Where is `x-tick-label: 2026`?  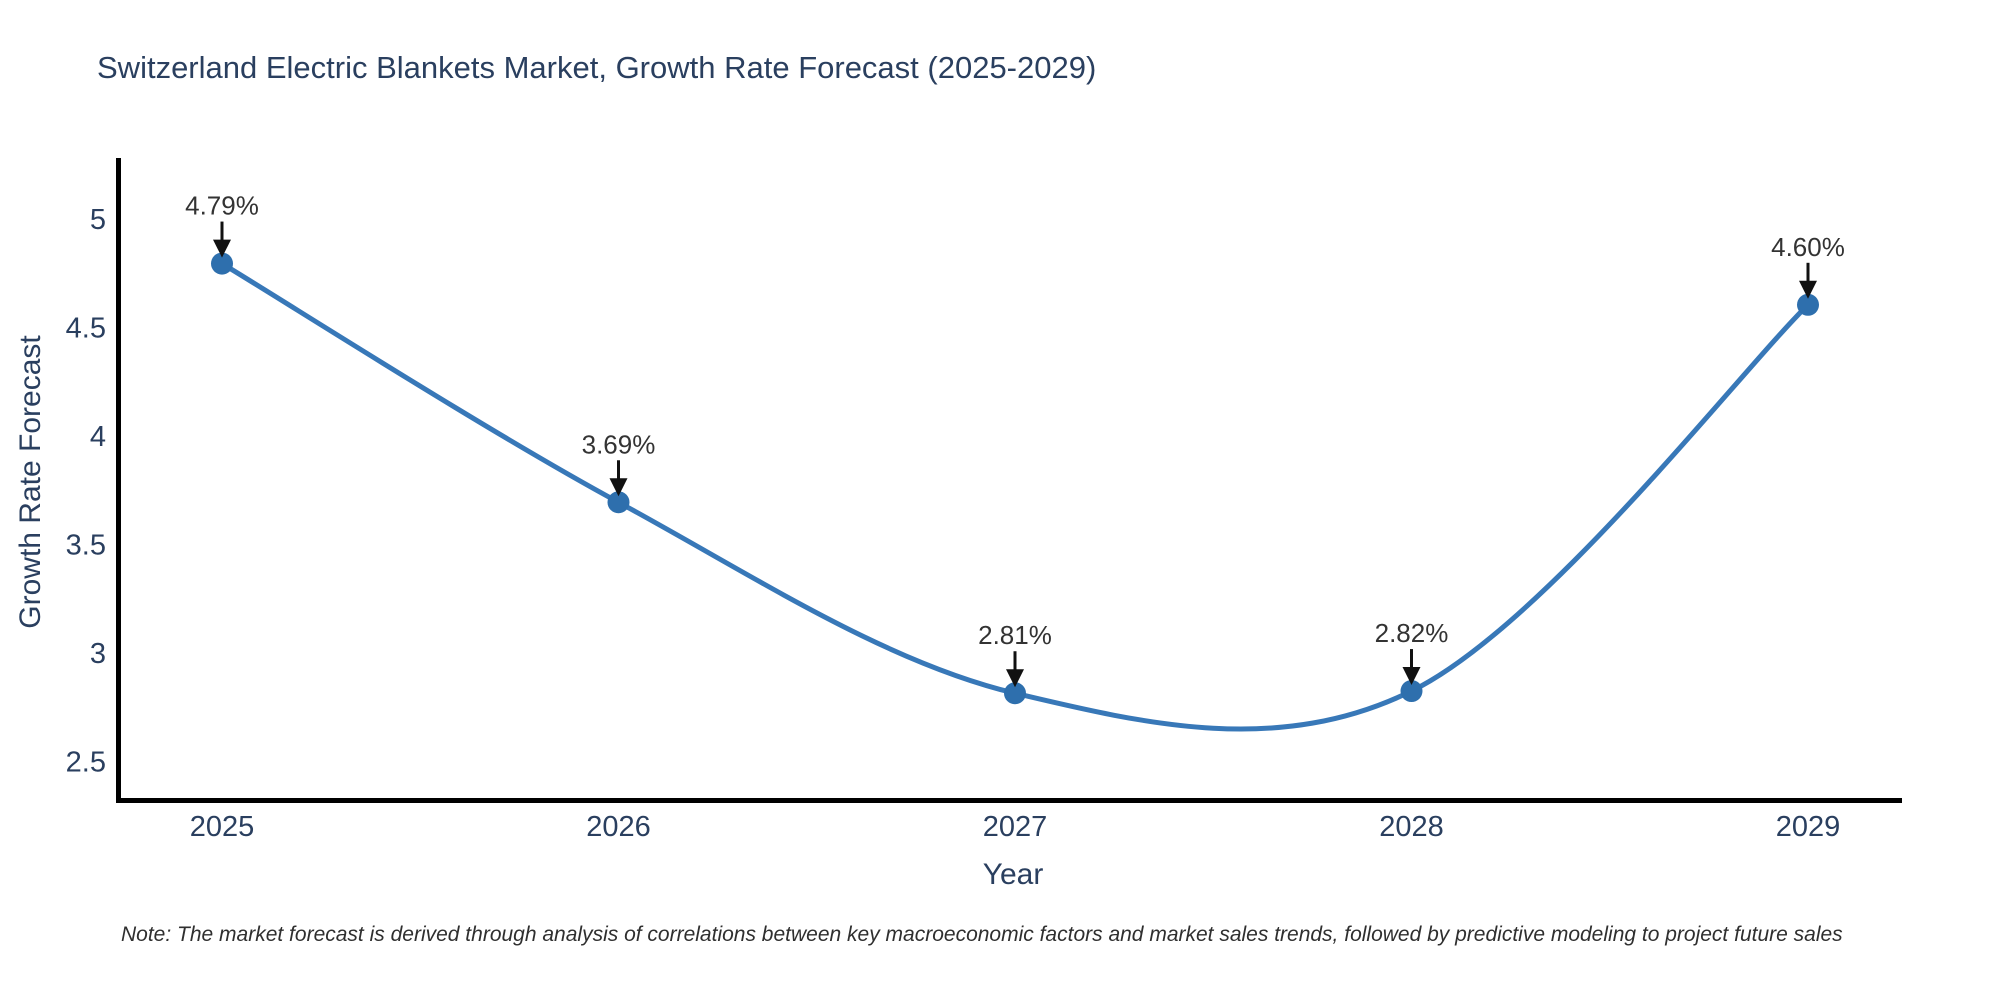
x-tick-label: 2026 is located at coordinates (618, 827).